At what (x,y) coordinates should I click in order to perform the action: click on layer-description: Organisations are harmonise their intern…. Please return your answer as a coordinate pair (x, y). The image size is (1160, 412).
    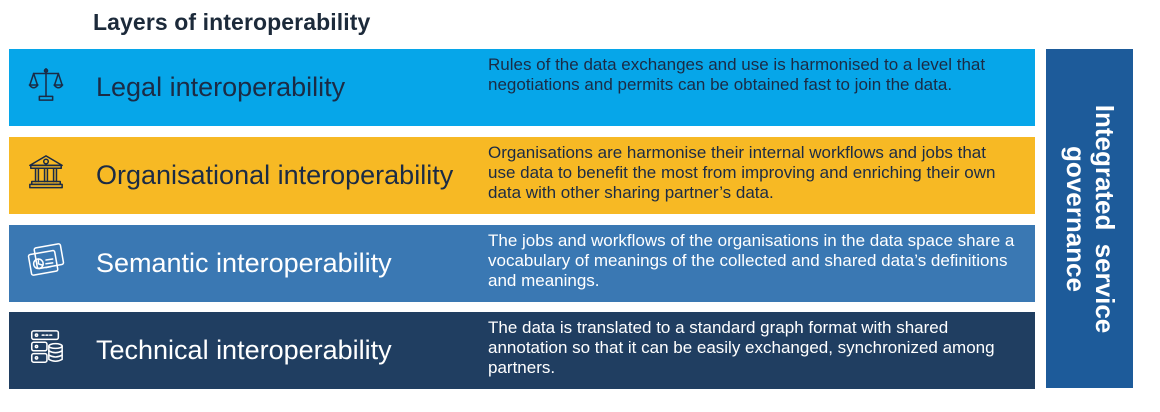
    Looking at the image, I should click on (742, 172).